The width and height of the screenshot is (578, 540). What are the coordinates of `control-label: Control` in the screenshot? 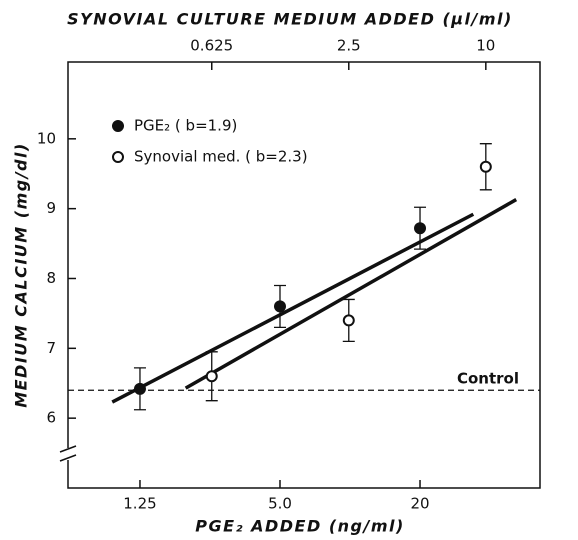 It's located at (488, 379).